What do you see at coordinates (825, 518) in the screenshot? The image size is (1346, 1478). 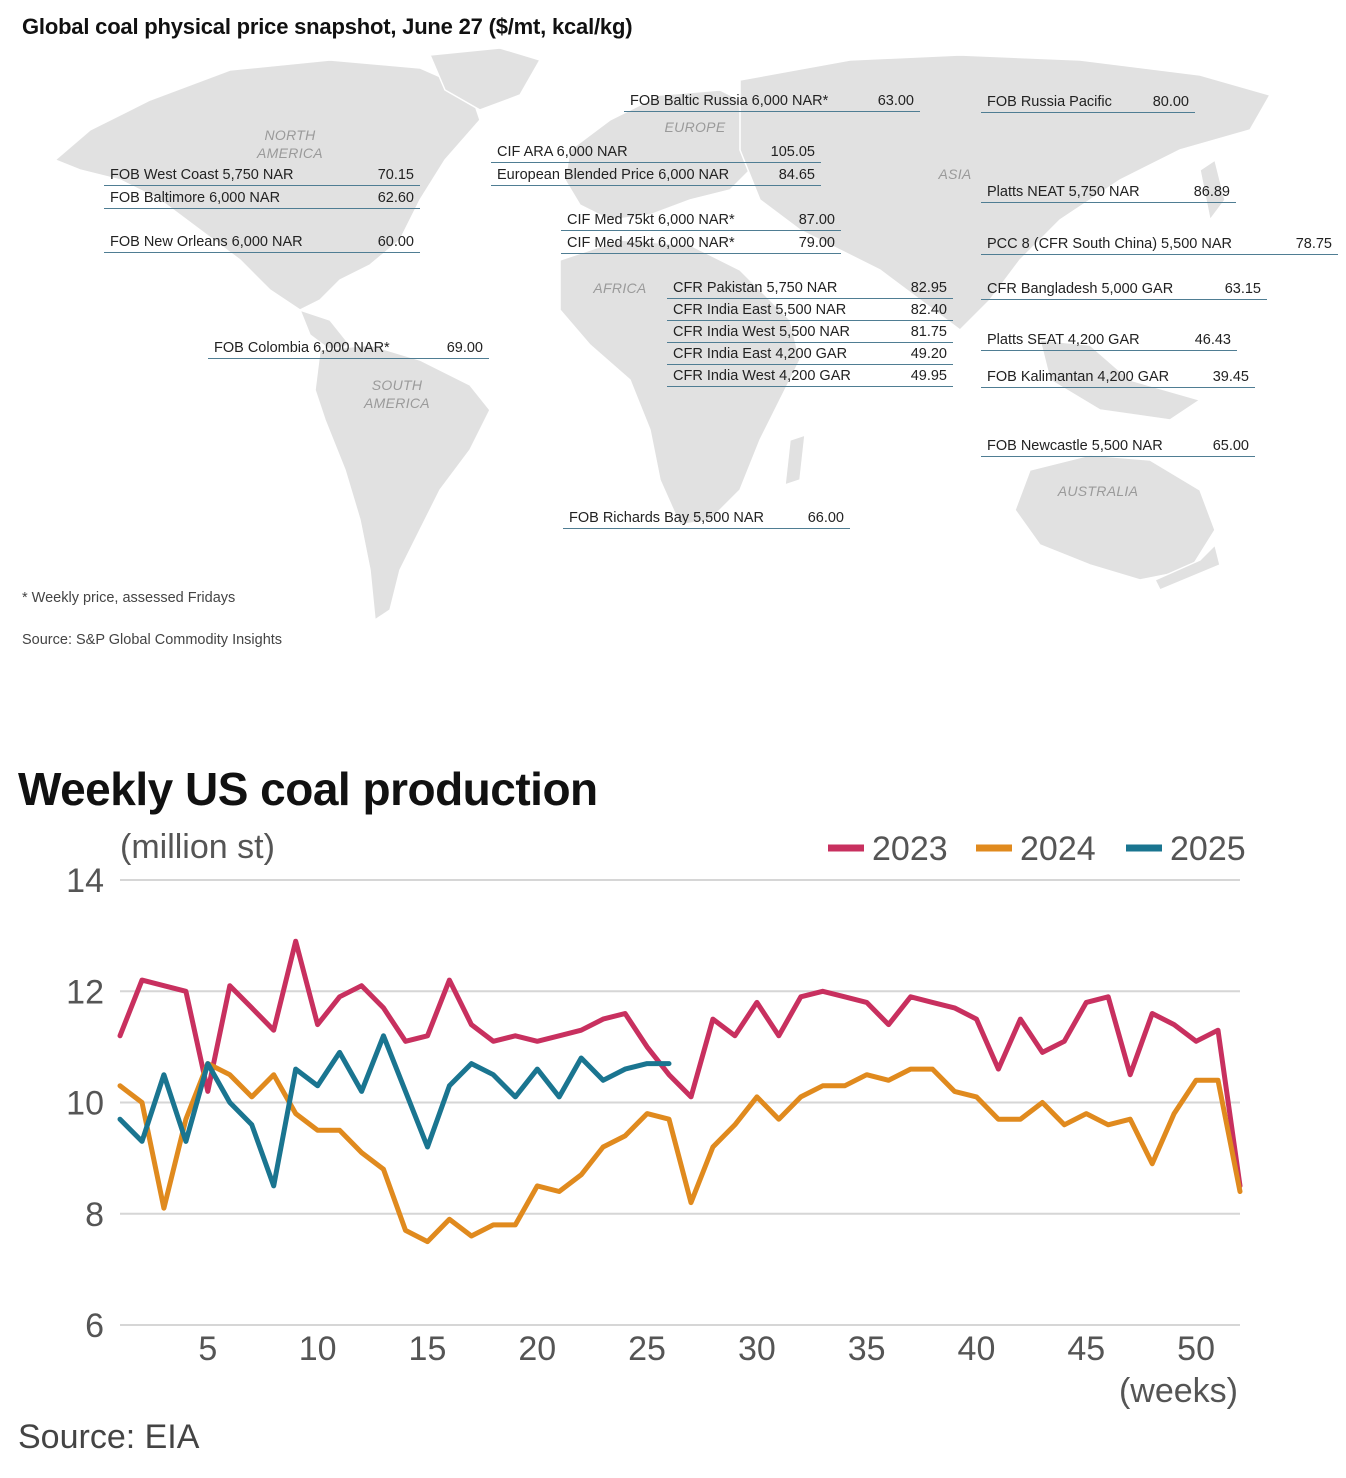 I see `price-value: 66.00` at bounding box center [825, 518].